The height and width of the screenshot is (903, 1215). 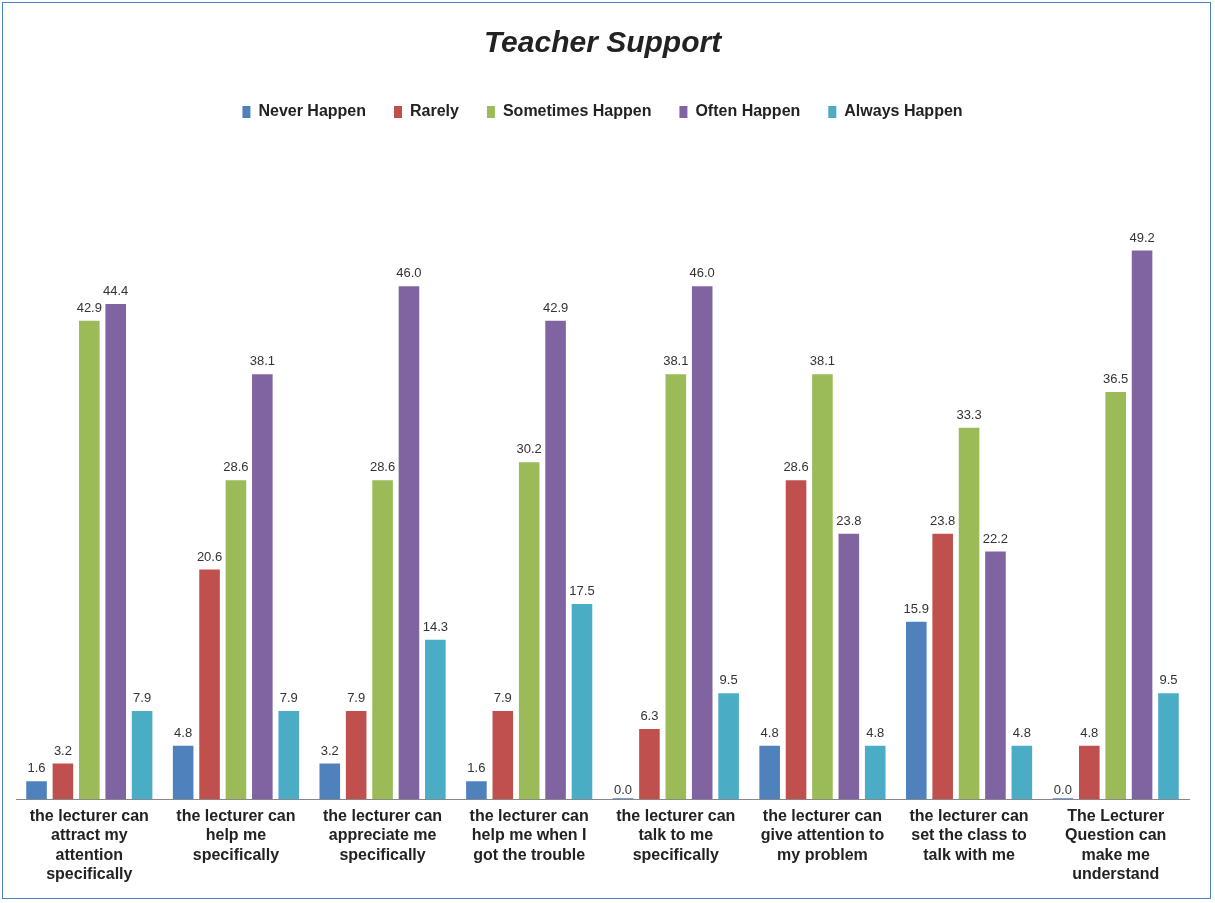 What do you see at coordinates (903, 111) in the screenshot?
I see `legend-label: Always Happen` at bounding box center [903, 111].